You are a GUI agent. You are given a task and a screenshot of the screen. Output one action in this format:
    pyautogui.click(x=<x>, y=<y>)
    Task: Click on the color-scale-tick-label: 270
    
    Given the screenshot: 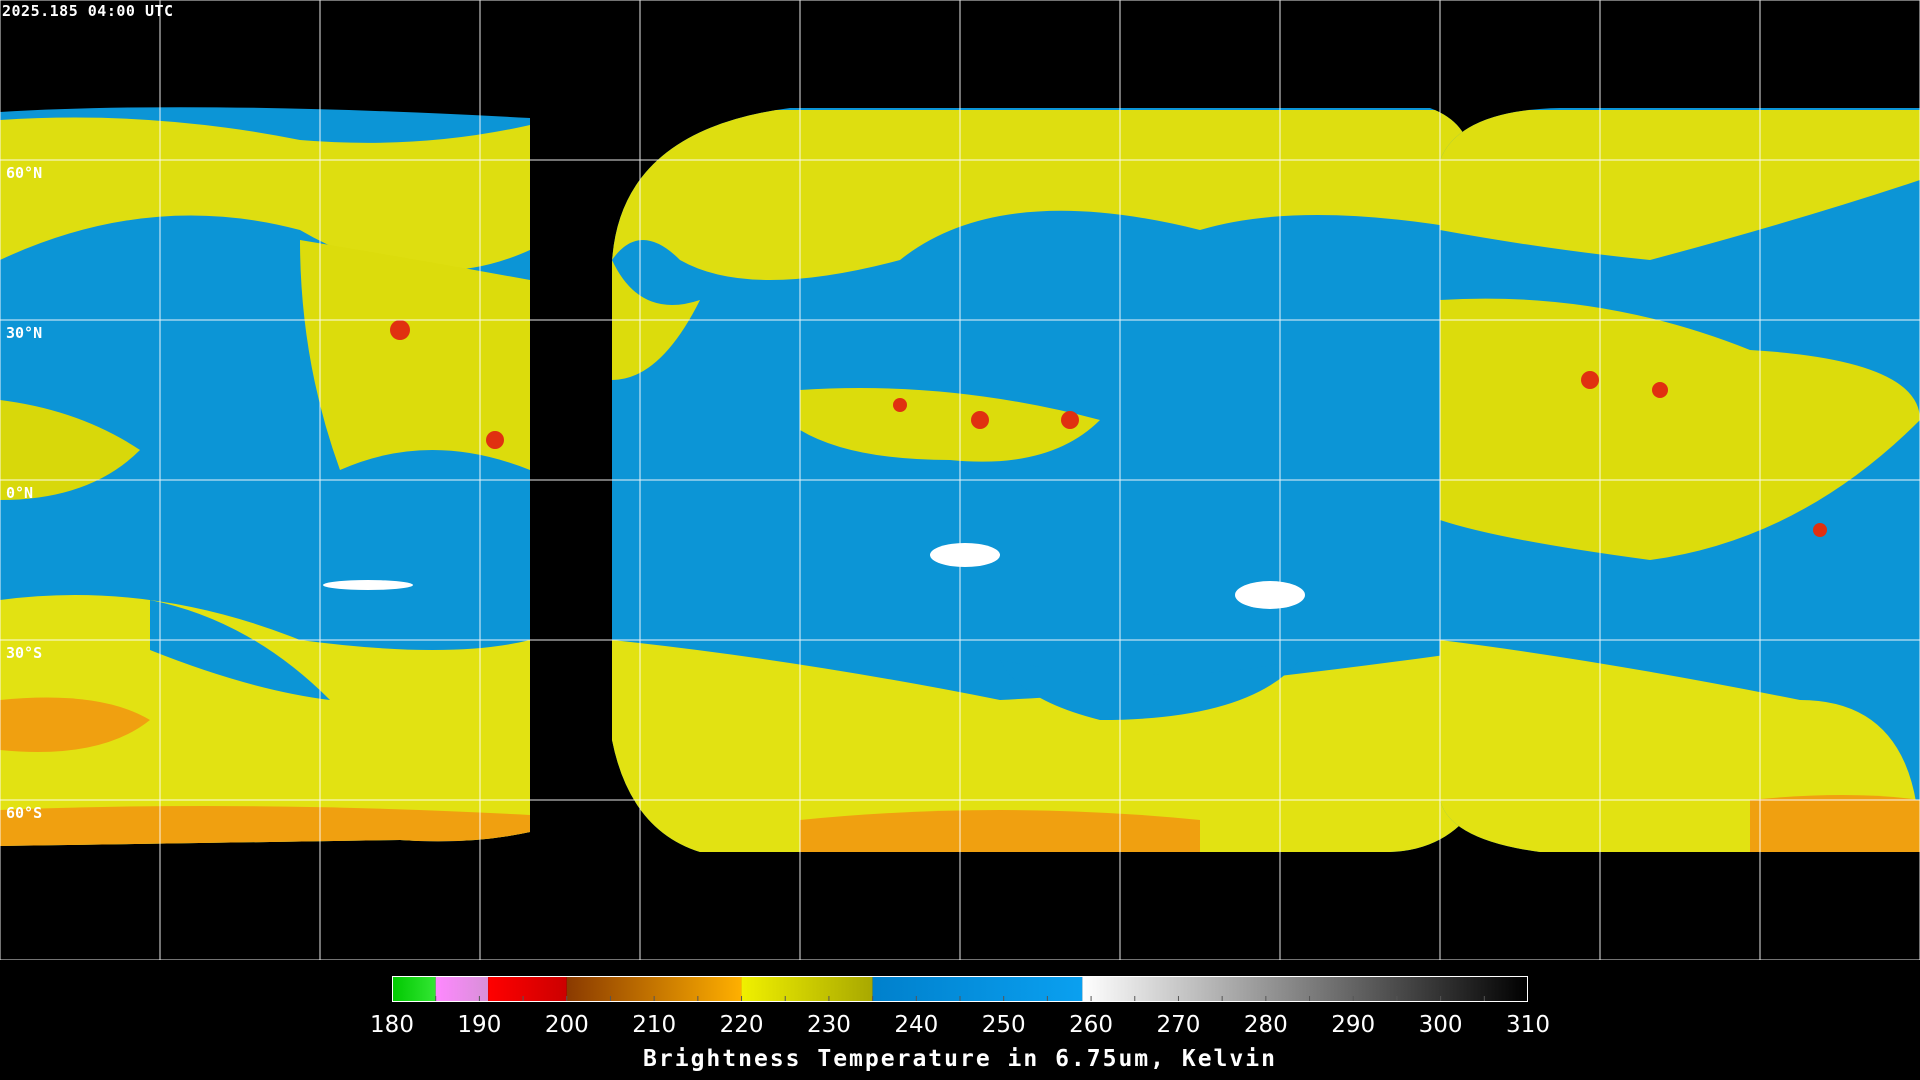 What is the action you would take?
    pyautogui.click(x=1178, y=1025)
    